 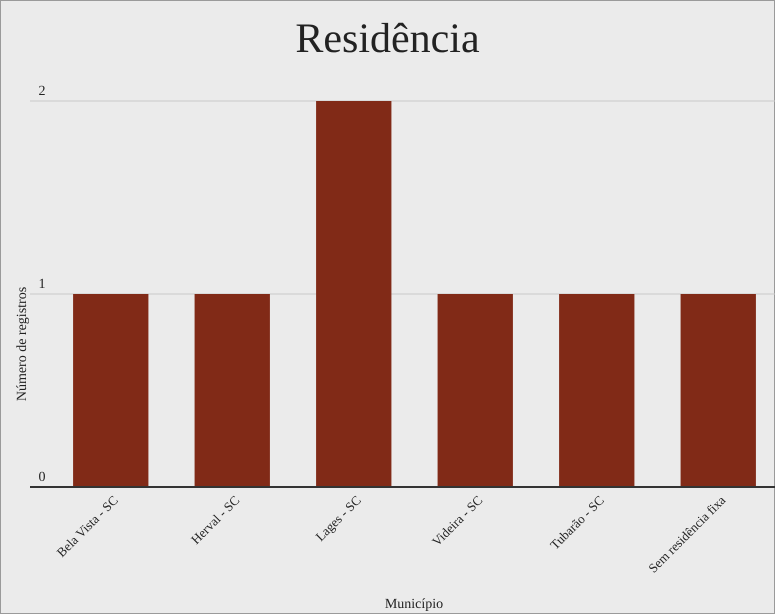 I want to click on y-tick-label: 1, so click(x=42, y=284).